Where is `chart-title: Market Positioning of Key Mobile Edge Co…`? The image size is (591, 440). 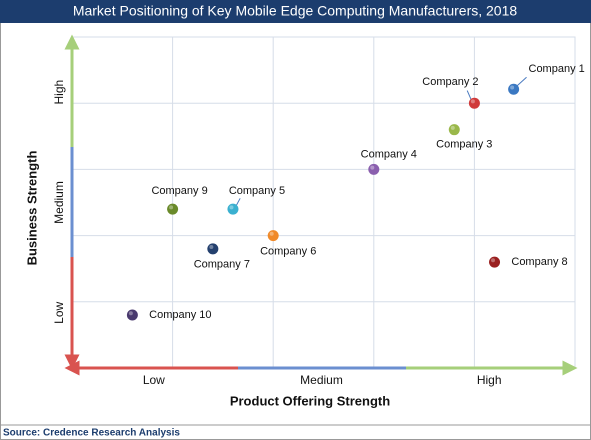
chart-title: Market Positioning of Key Mobile Edge Co… is located at coordinates (295, 11).